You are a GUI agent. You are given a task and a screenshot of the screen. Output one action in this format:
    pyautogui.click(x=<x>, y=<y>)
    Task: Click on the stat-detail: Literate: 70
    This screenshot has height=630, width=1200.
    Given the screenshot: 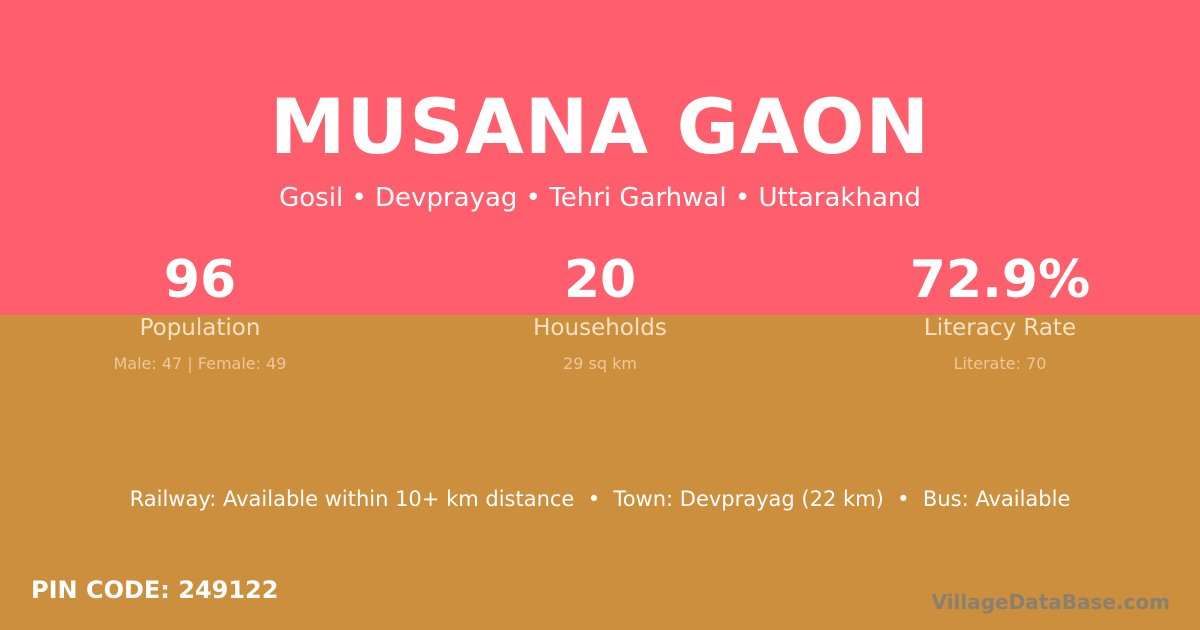 What is the action you would take?
    pyautogui.click(x=1000, y=363)
    